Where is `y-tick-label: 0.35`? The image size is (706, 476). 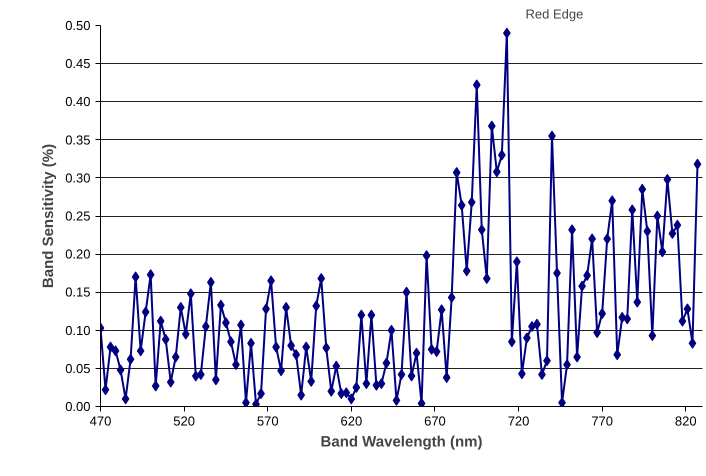 y-tick-label: 0.35 is located at coordinates (78, 140).